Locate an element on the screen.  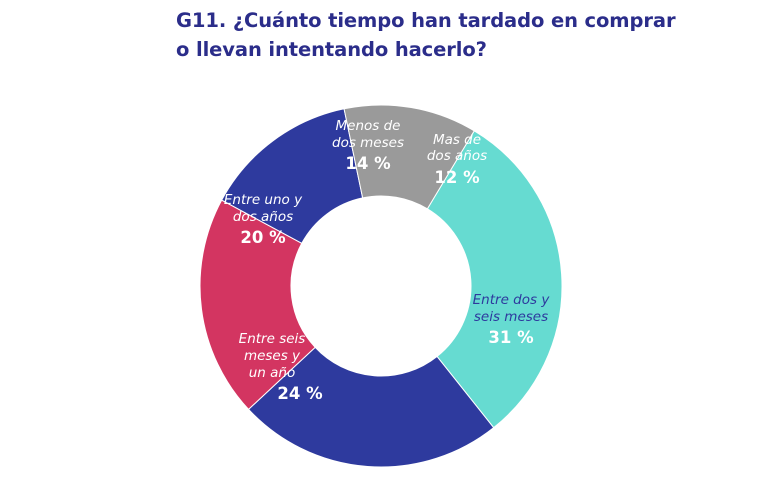
slice-label-4-line-0: Mas de is located at coordinates (457, 140).